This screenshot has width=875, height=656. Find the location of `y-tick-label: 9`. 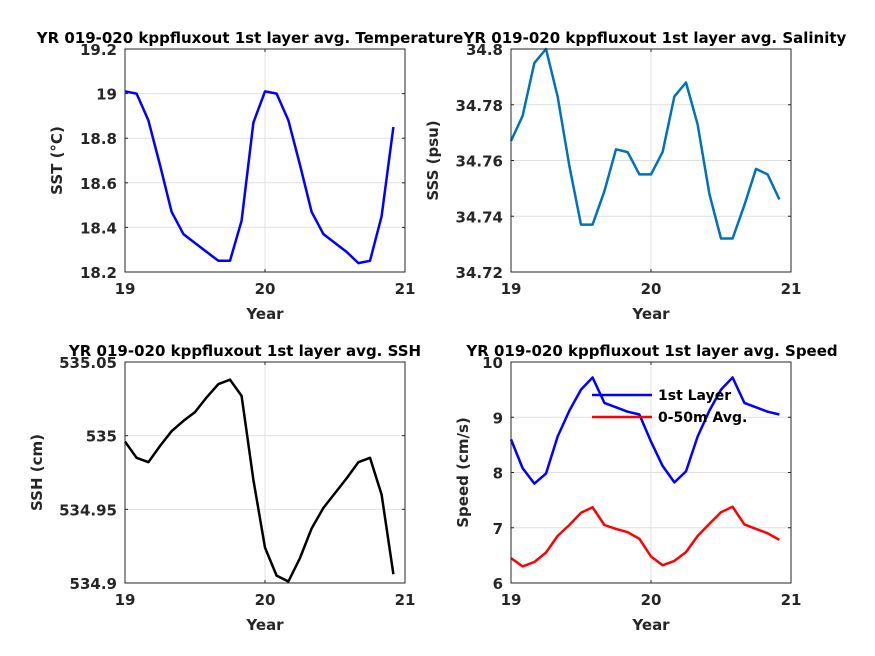

y-tick-label: 9 is located at coordinates (498, 418).